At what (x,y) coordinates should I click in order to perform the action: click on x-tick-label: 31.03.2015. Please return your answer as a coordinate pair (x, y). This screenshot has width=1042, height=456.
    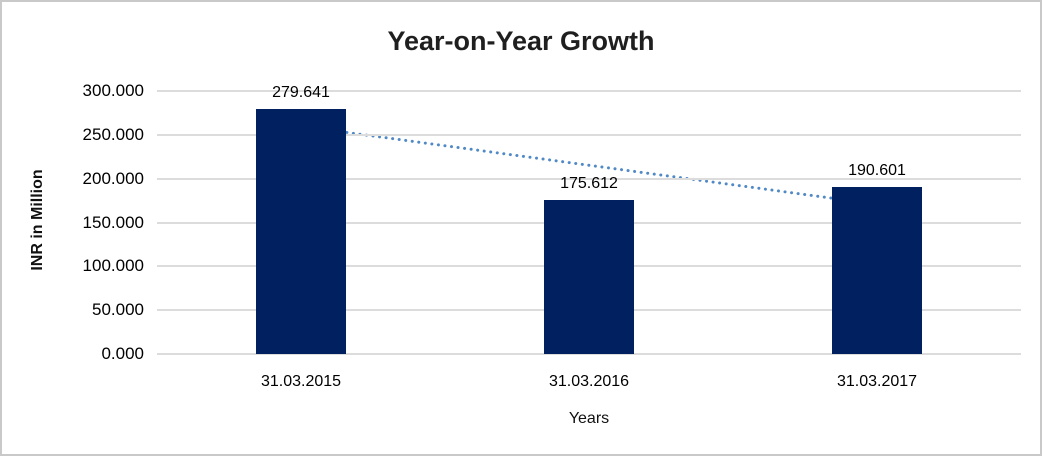
    Looking at the image, I should click on (301, 381).